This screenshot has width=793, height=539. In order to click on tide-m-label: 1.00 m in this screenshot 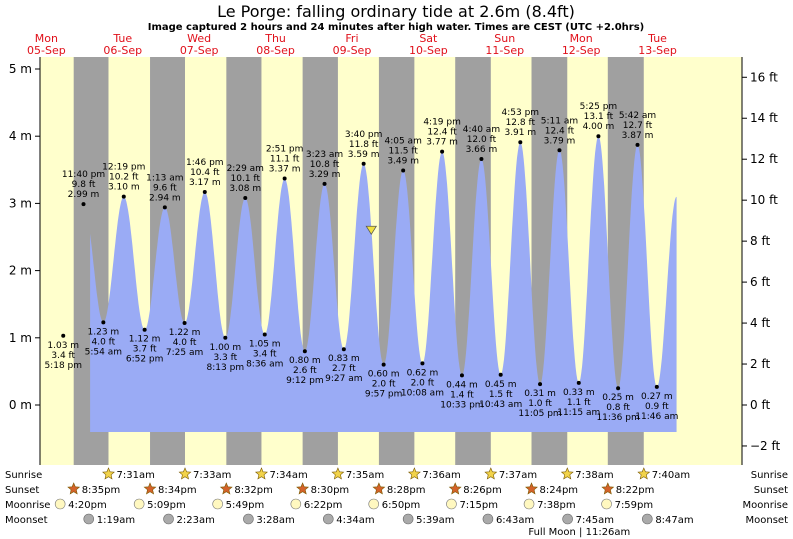, I will do `click(225, 348)`.